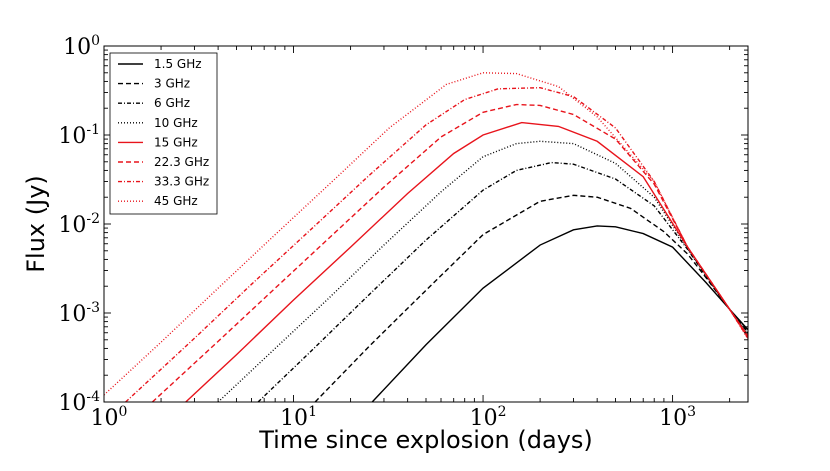  I want to click on y-tick-label: 10⁻¹, so click(79, 135).